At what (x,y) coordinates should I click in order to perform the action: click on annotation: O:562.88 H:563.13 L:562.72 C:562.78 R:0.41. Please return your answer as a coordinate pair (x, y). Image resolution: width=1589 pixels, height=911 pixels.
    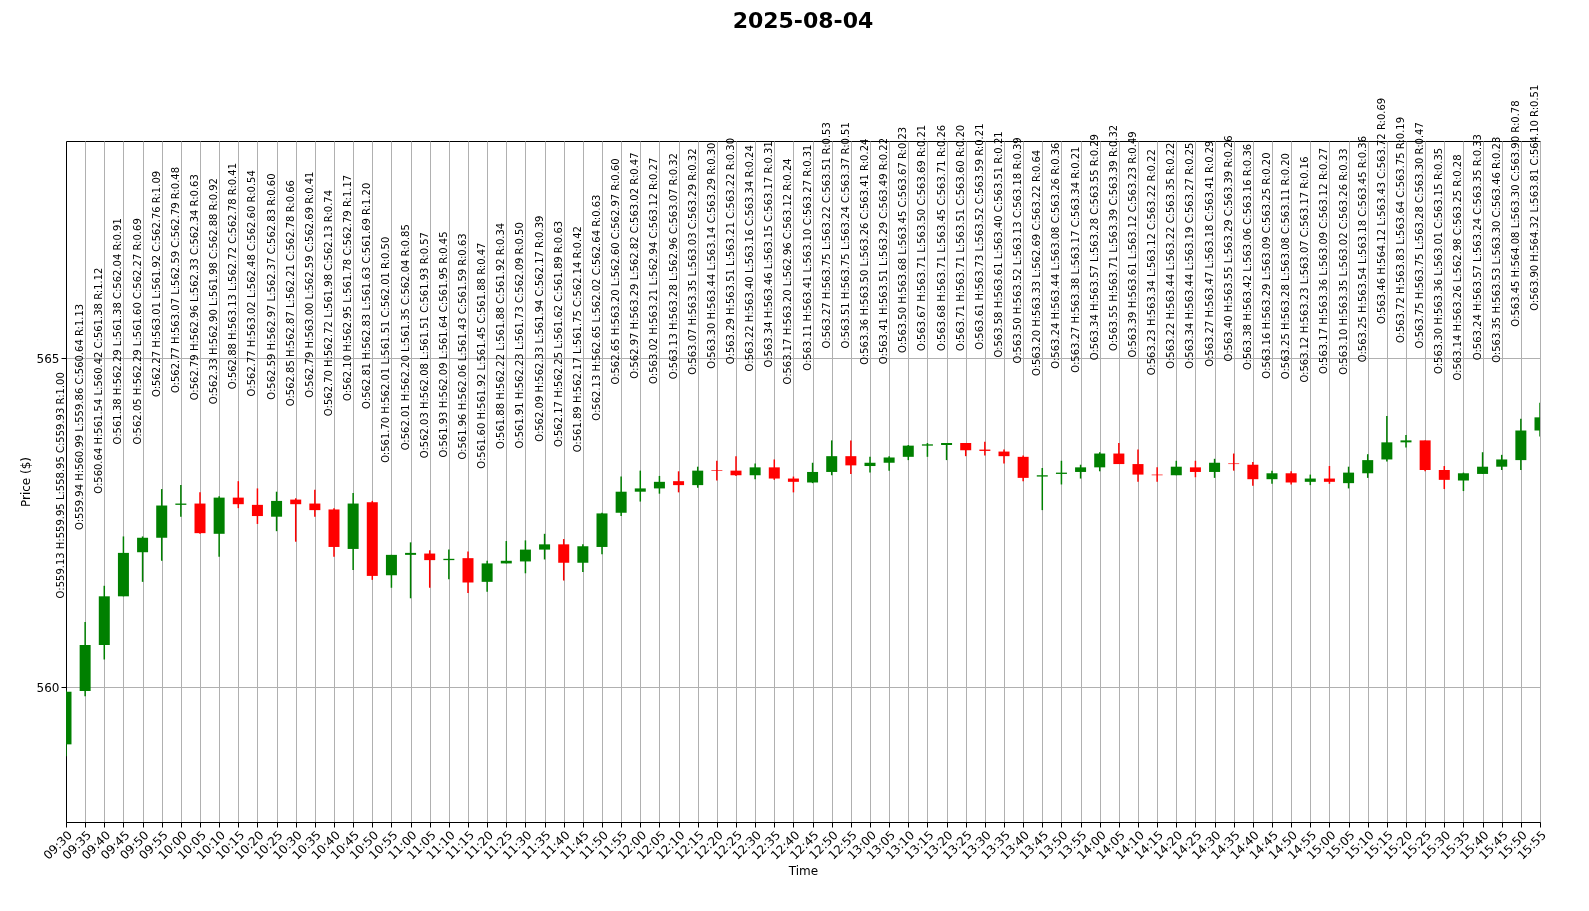
    Looking at the image, I should click on (233, 276).